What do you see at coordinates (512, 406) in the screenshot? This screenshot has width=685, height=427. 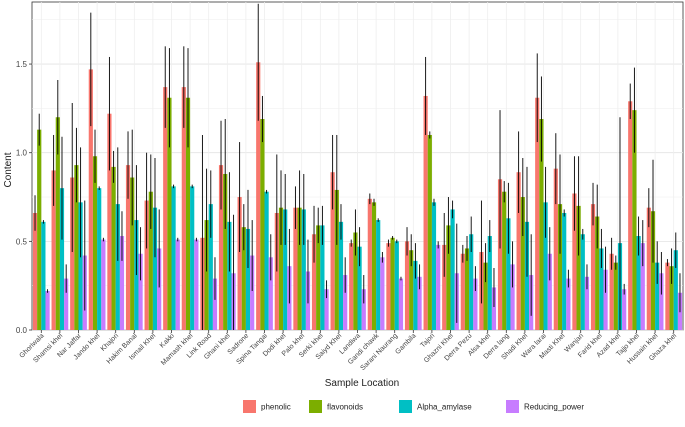 I see `legend-key-Reducing_power` at bounding box center [512, 406].